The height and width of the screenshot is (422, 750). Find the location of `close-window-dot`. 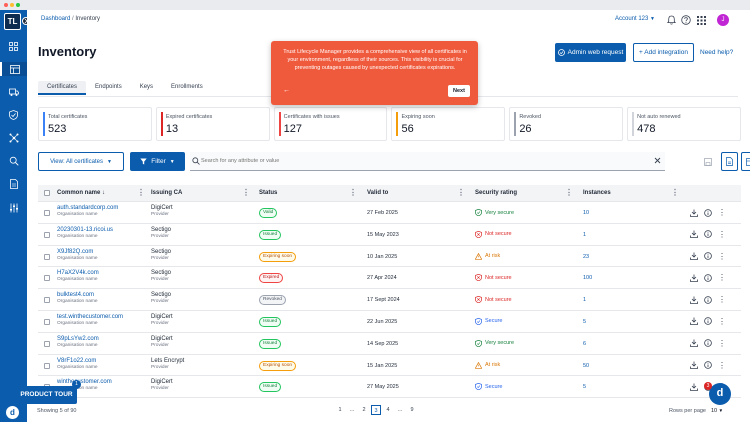

close-window-dot is located at coordinates (6, 5).